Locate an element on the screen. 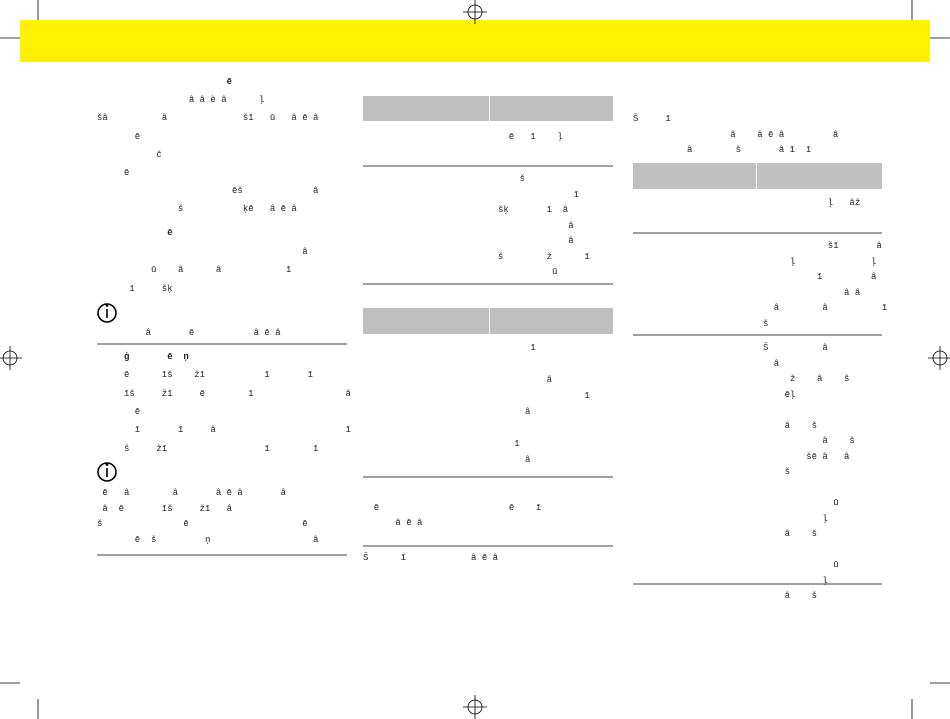 Image resolution: width=950 pixels, height=719 pixels. text-line: ē â â â ē â â is located at coordinates (192, 493).